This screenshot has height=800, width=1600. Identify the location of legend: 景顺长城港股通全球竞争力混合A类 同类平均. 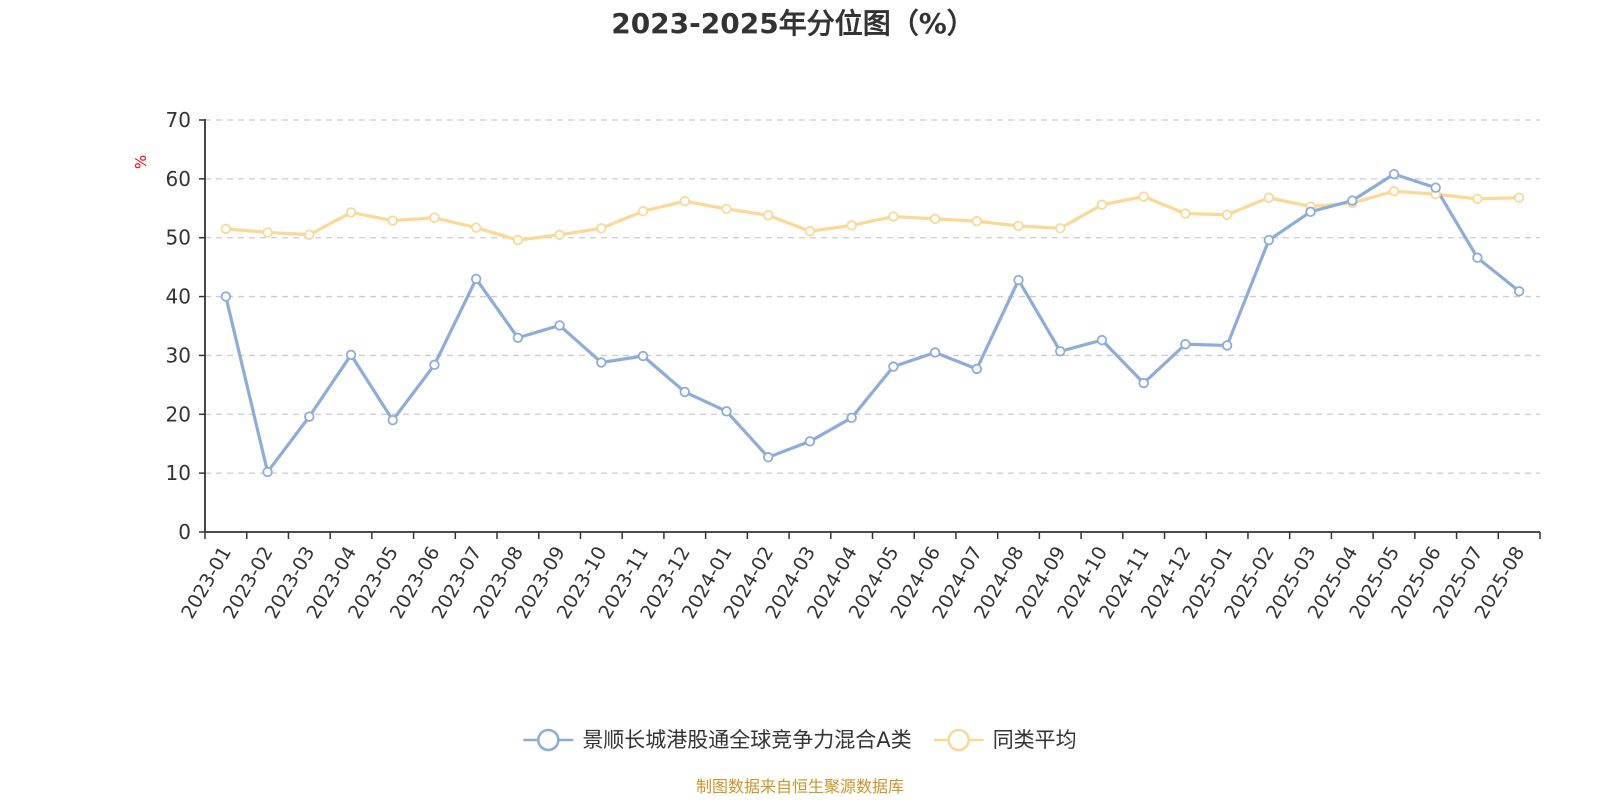
(800, 740).